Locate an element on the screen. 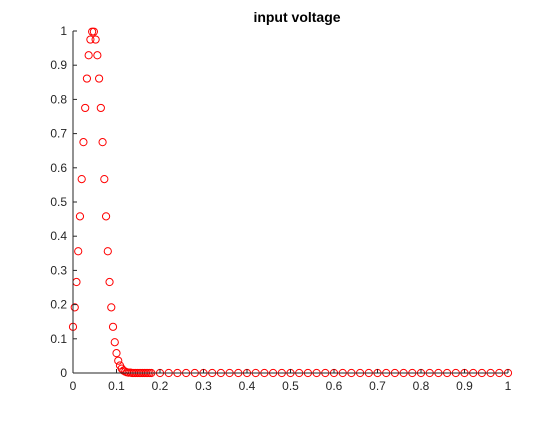  x-tick-label: 0.7 is located at coordinates (377, 386).